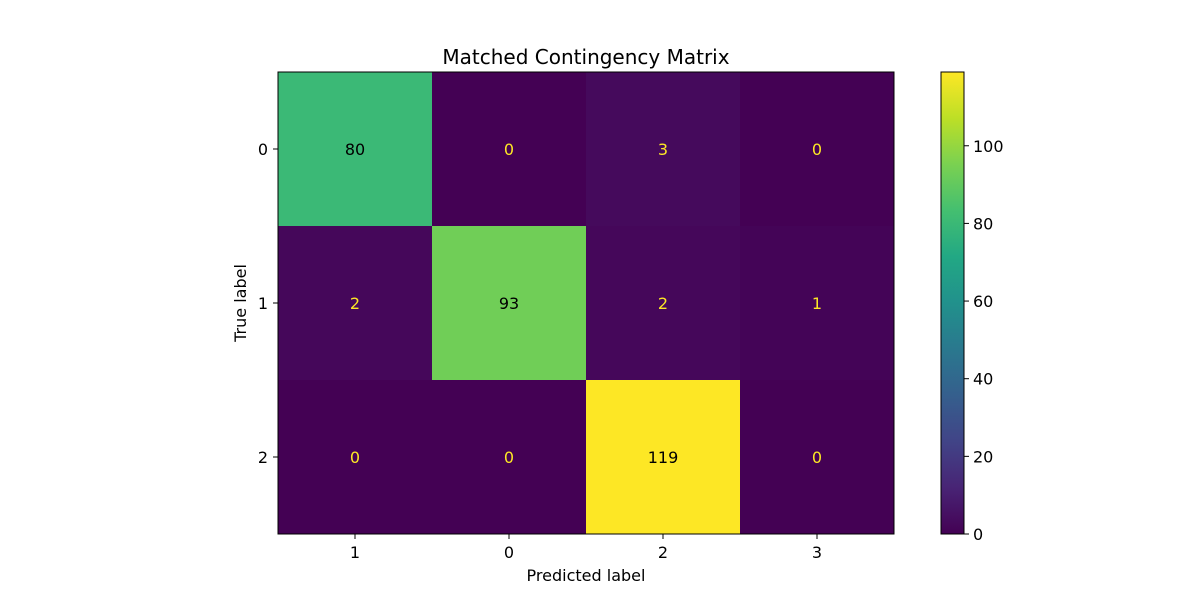 This screenshot has height=600, width=1200. Describe the element at coordinates (983, 301) in the screenshot. I see `colorbar-tick-label: 60` at that location.